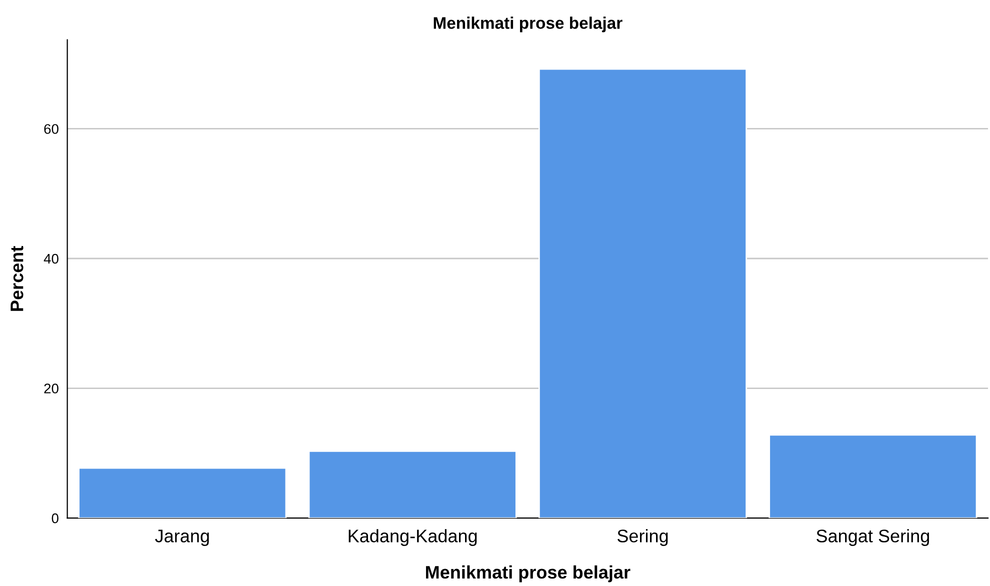 This screenshot has width=990, height=586. Describe the element at coordinates (51, 259) in the screenshot. I see `y-tick-label: 40` at that location.